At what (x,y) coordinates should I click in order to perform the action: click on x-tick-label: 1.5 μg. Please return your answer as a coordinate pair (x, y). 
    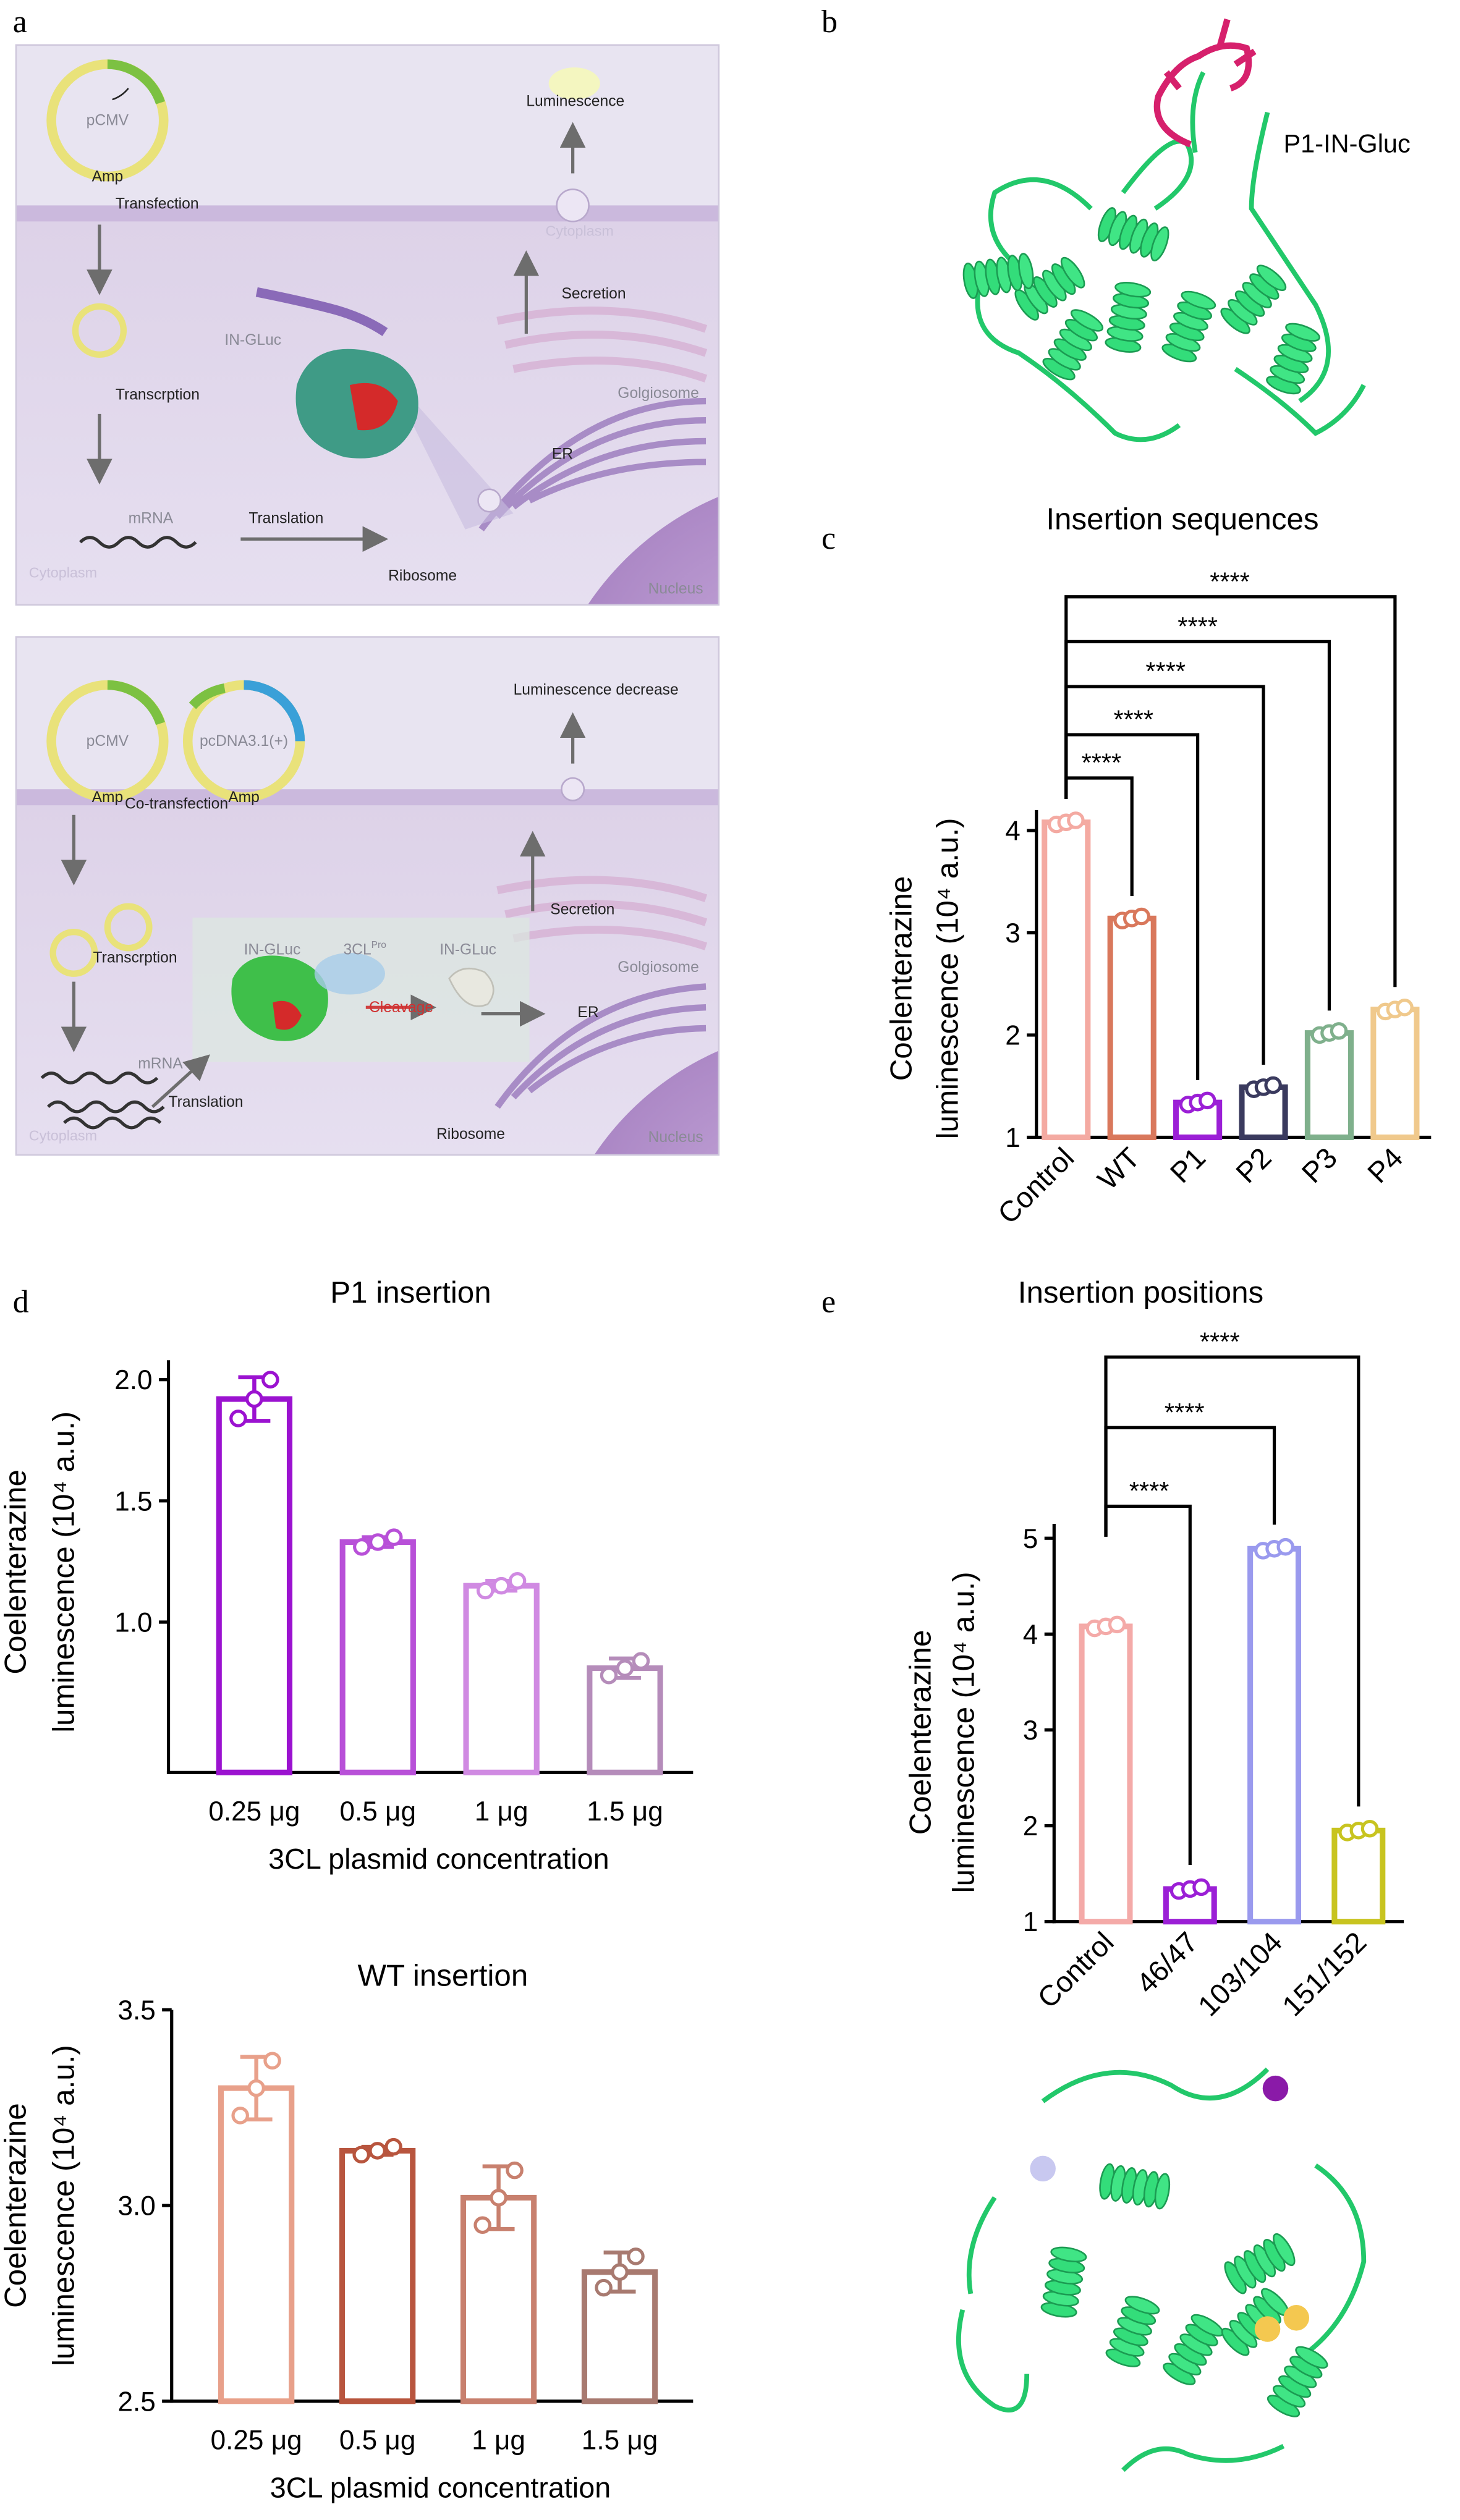
    Looking at the image, I should click on (620, 2440).